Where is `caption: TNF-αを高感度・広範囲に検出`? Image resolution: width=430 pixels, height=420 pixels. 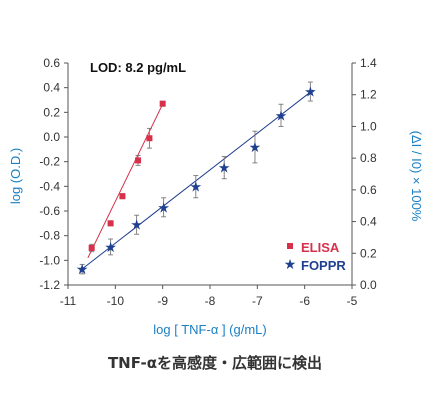
caption: TNF-αを高感度・広範囲に検出 is located at coordinates (215, 363).